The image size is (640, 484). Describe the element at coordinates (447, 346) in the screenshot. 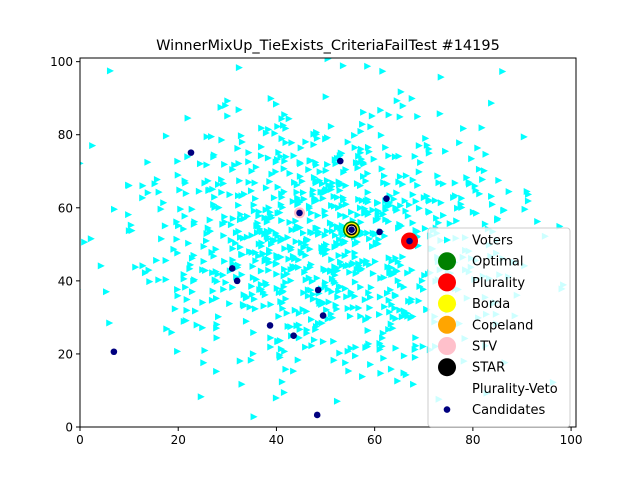

I see `legend-marker-stv` at that location.